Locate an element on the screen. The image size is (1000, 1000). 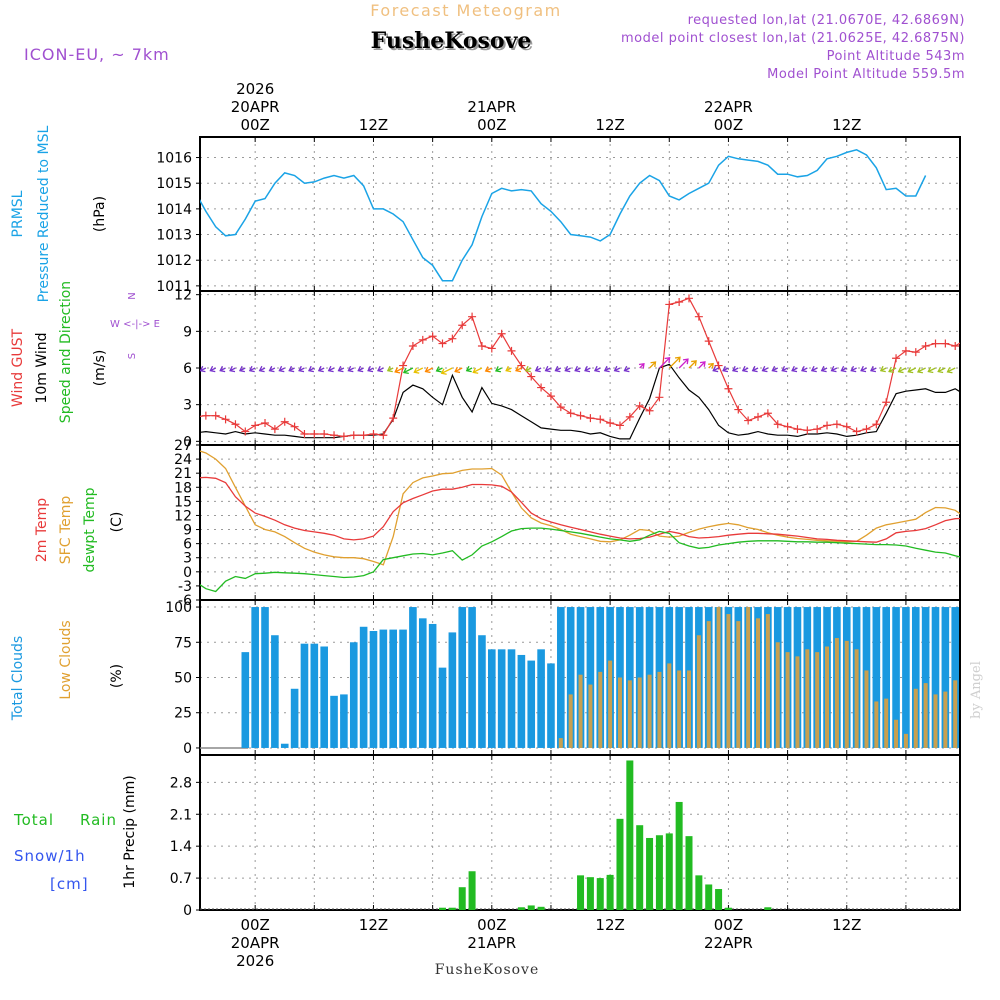
wind-10m-label: 10m Wind is located at coordinates (42, 367).